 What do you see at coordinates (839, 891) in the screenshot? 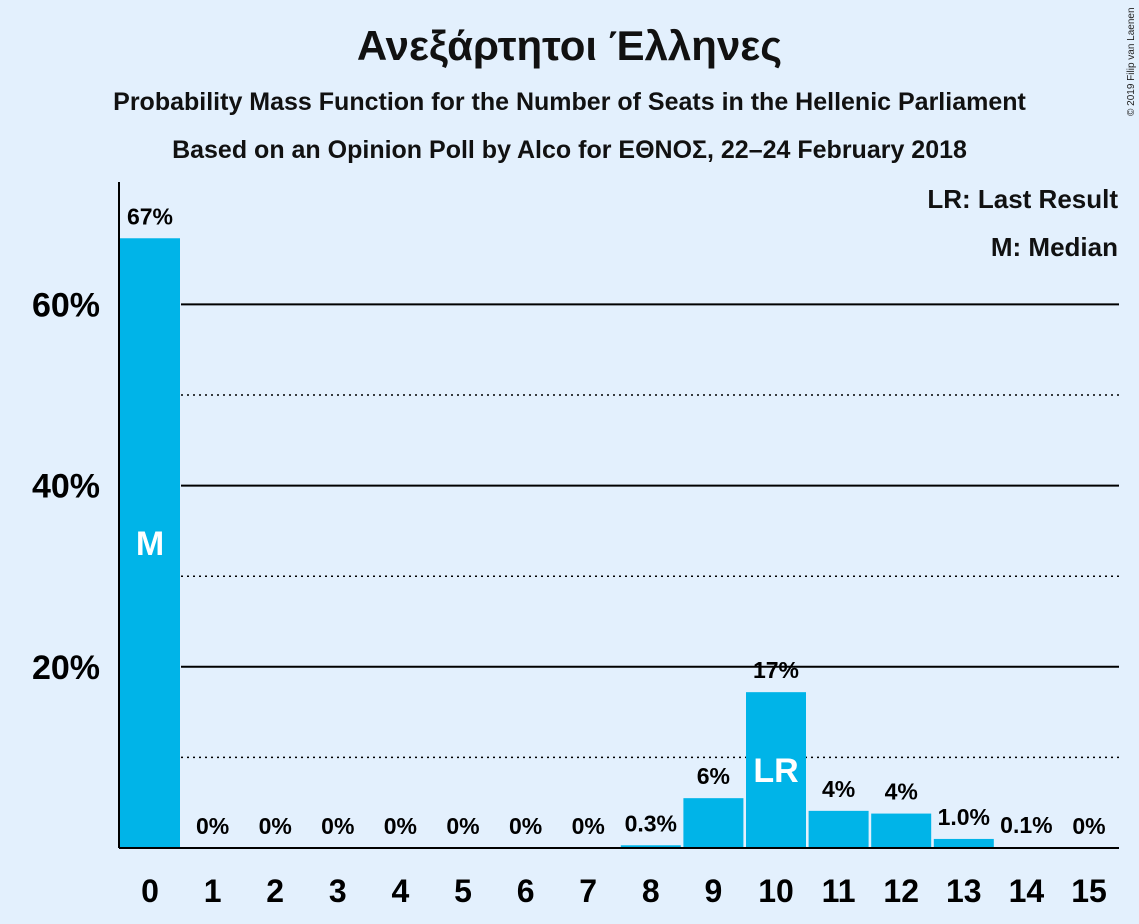
I see `x-tick-label: 11` at bounding box center [839, 891].